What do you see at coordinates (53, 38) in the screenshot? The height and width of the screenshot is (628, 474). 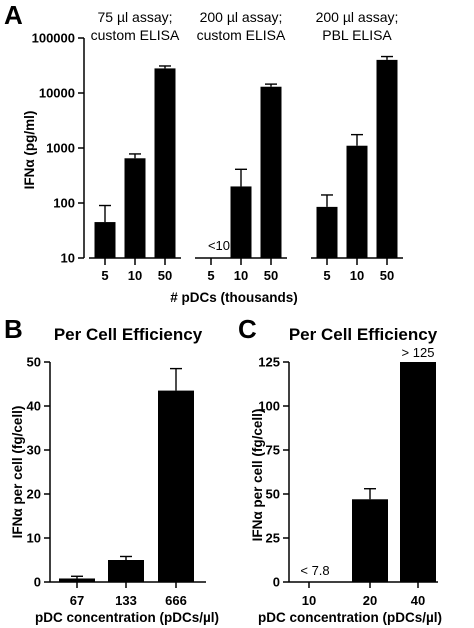 I see `y-tick-label: 100000` at bounding box center [53, 38].